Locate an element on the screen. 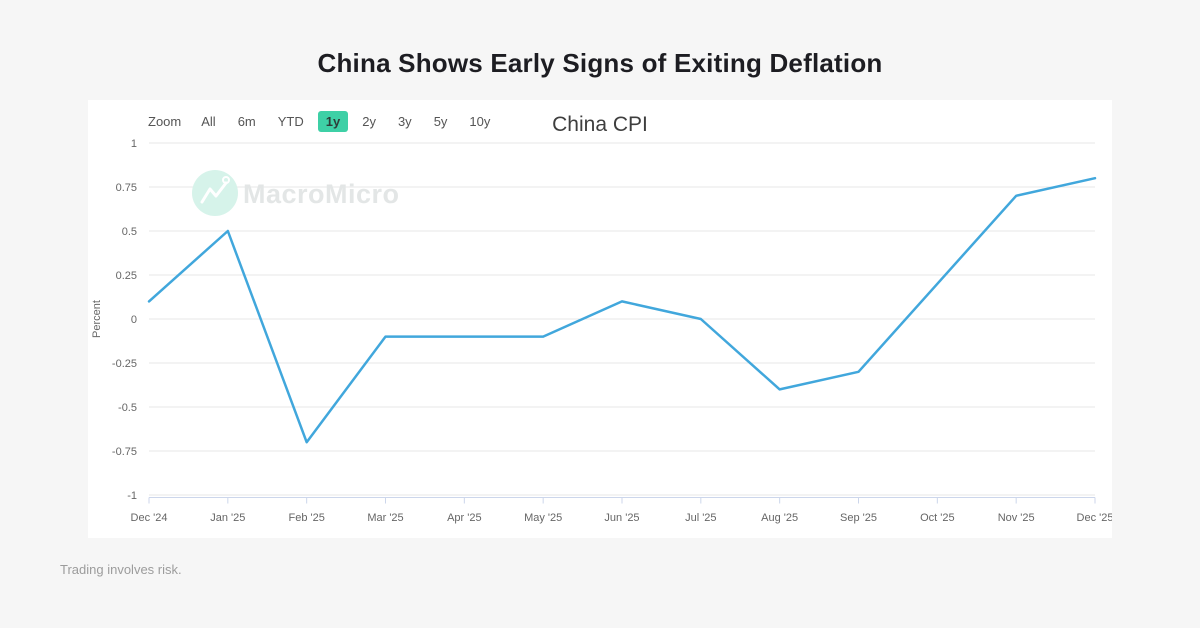  y-axis-tick-label: 0.5 is located at coordinates (129, 232).